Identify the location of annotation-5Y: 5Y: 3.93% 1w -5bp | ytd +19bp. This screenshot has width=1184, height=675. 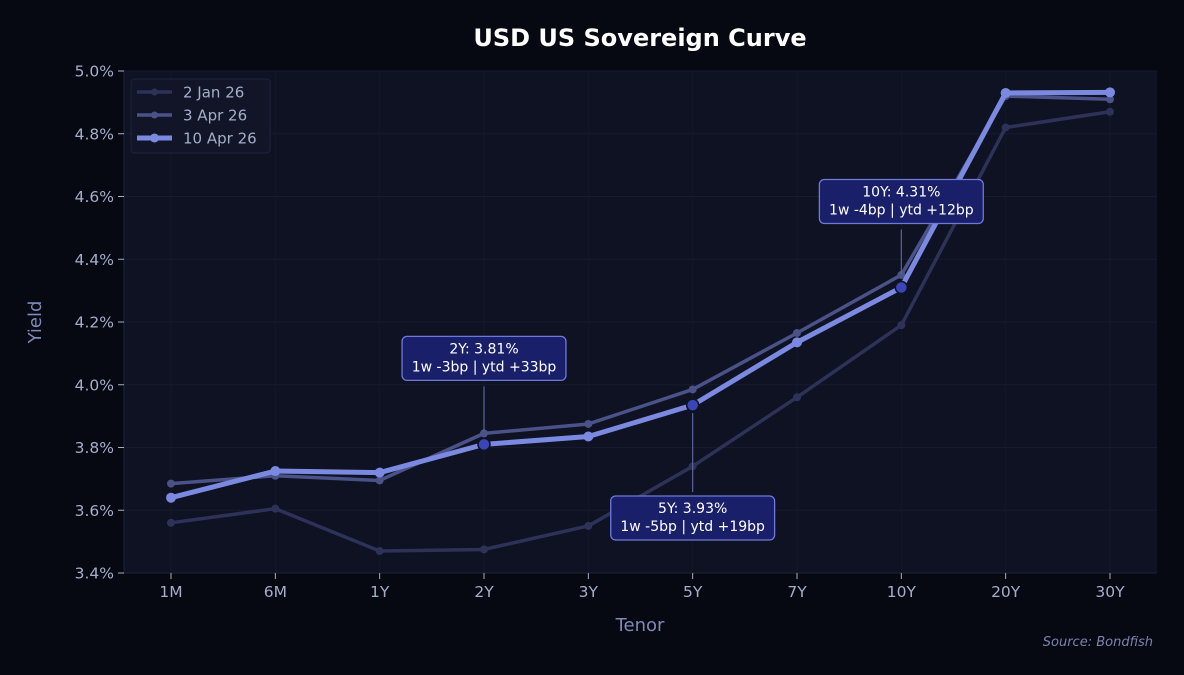
(693, 469).